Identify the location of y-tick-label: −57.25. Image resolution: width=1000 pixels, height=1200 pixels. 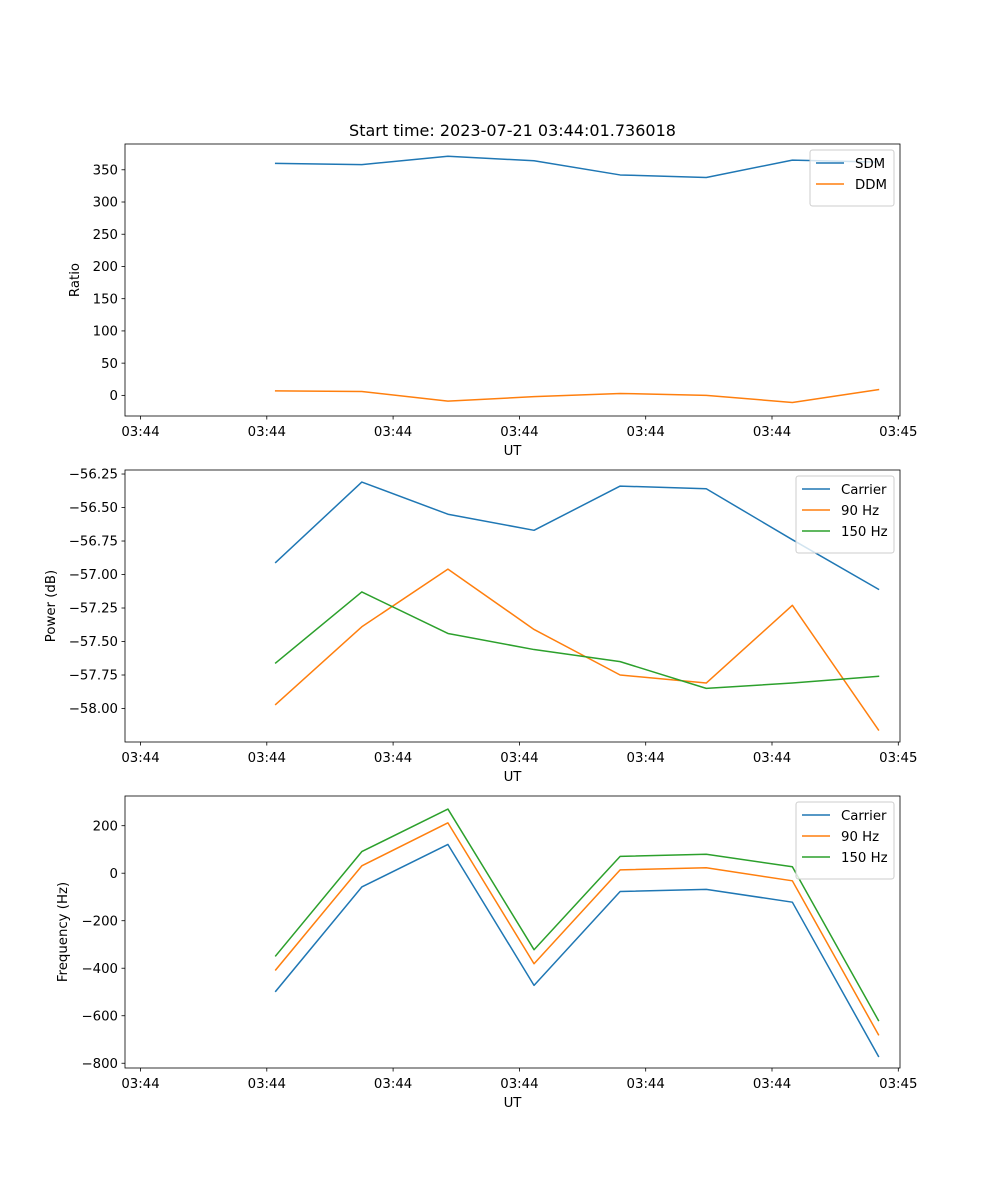
(93, 609).